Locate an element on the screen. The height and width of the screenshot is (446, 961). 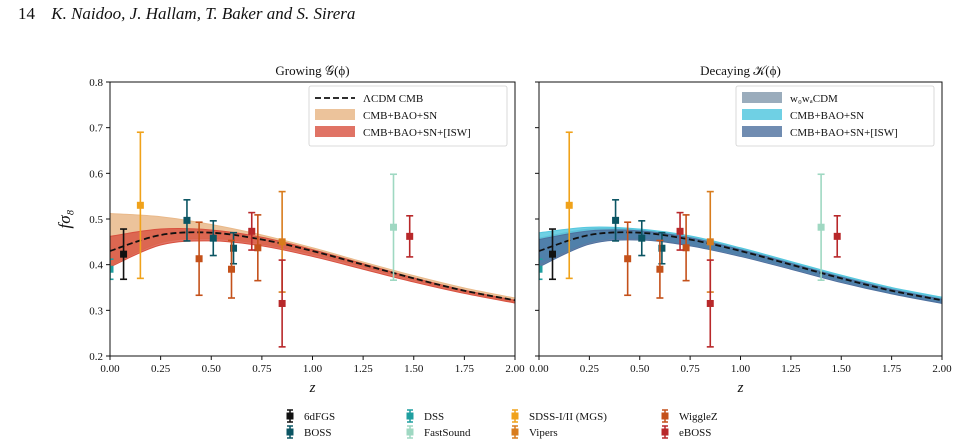
y-axis-label: fσ₈ is located at coordinates (64, 218).